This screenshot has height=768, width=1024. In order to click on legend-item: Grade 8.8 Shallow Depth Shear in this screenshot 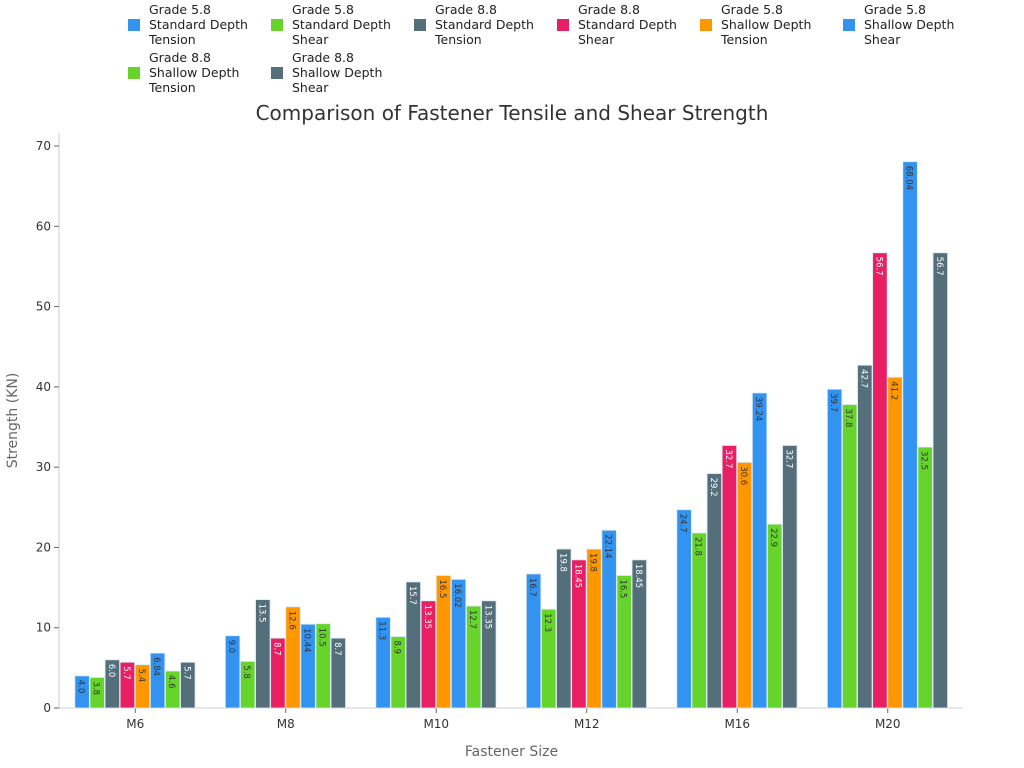, I will do `click(334, 72)`.